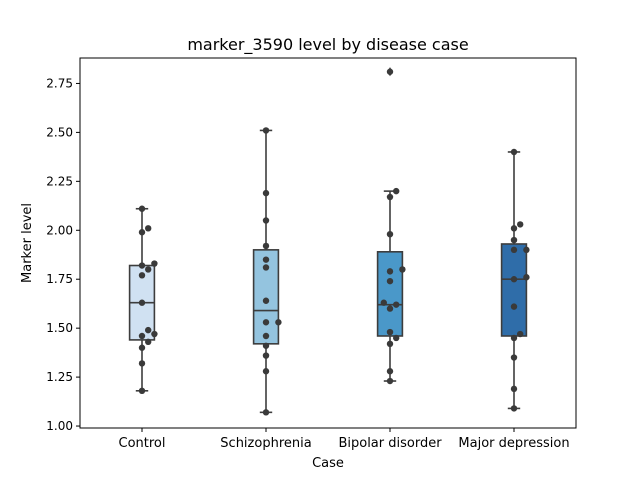 The image size is (640, 484). I want to click on y-tick-label: 2.50, so click(59, 132).